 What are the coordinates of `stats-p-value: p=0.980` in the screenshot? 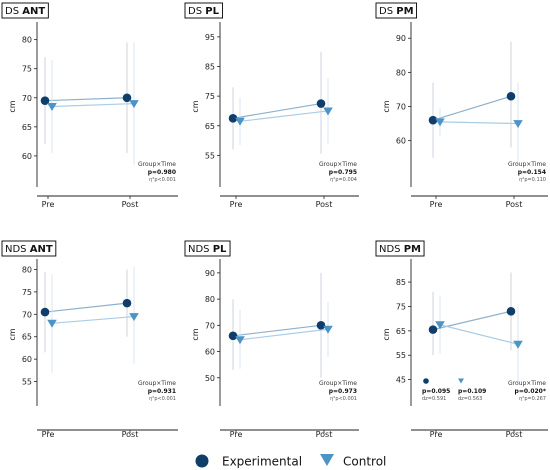 It's located at (162, 172).